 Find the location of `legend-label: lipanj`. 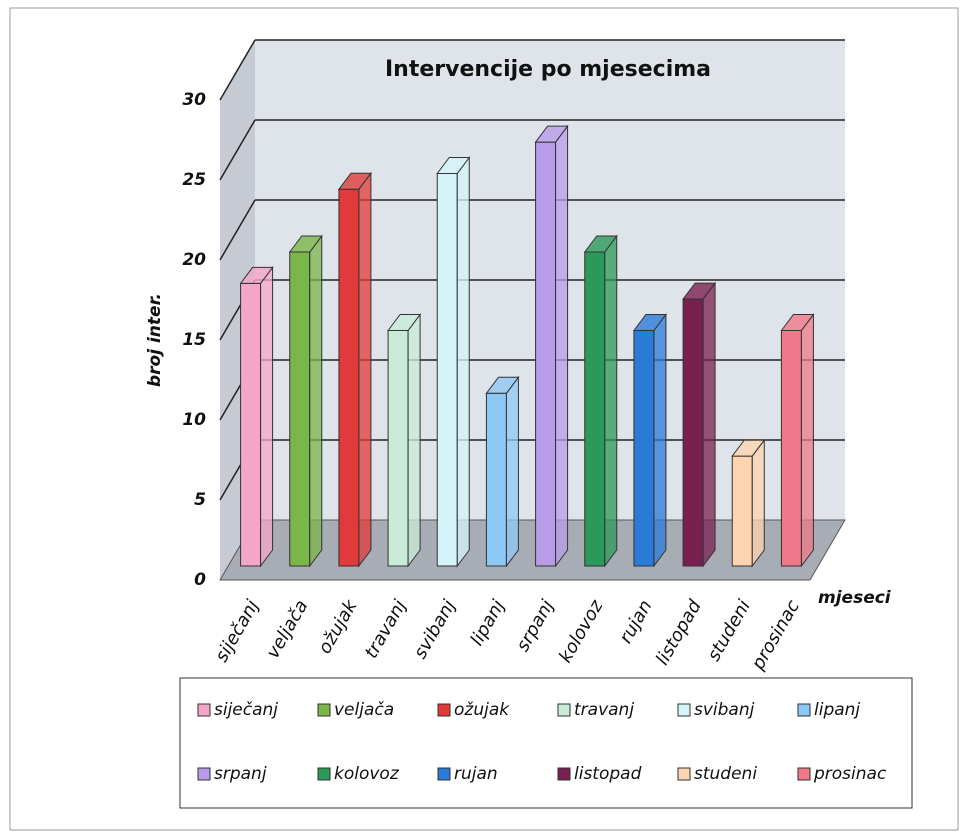

legend-label: lipanj is located at coordinates (837, 710).